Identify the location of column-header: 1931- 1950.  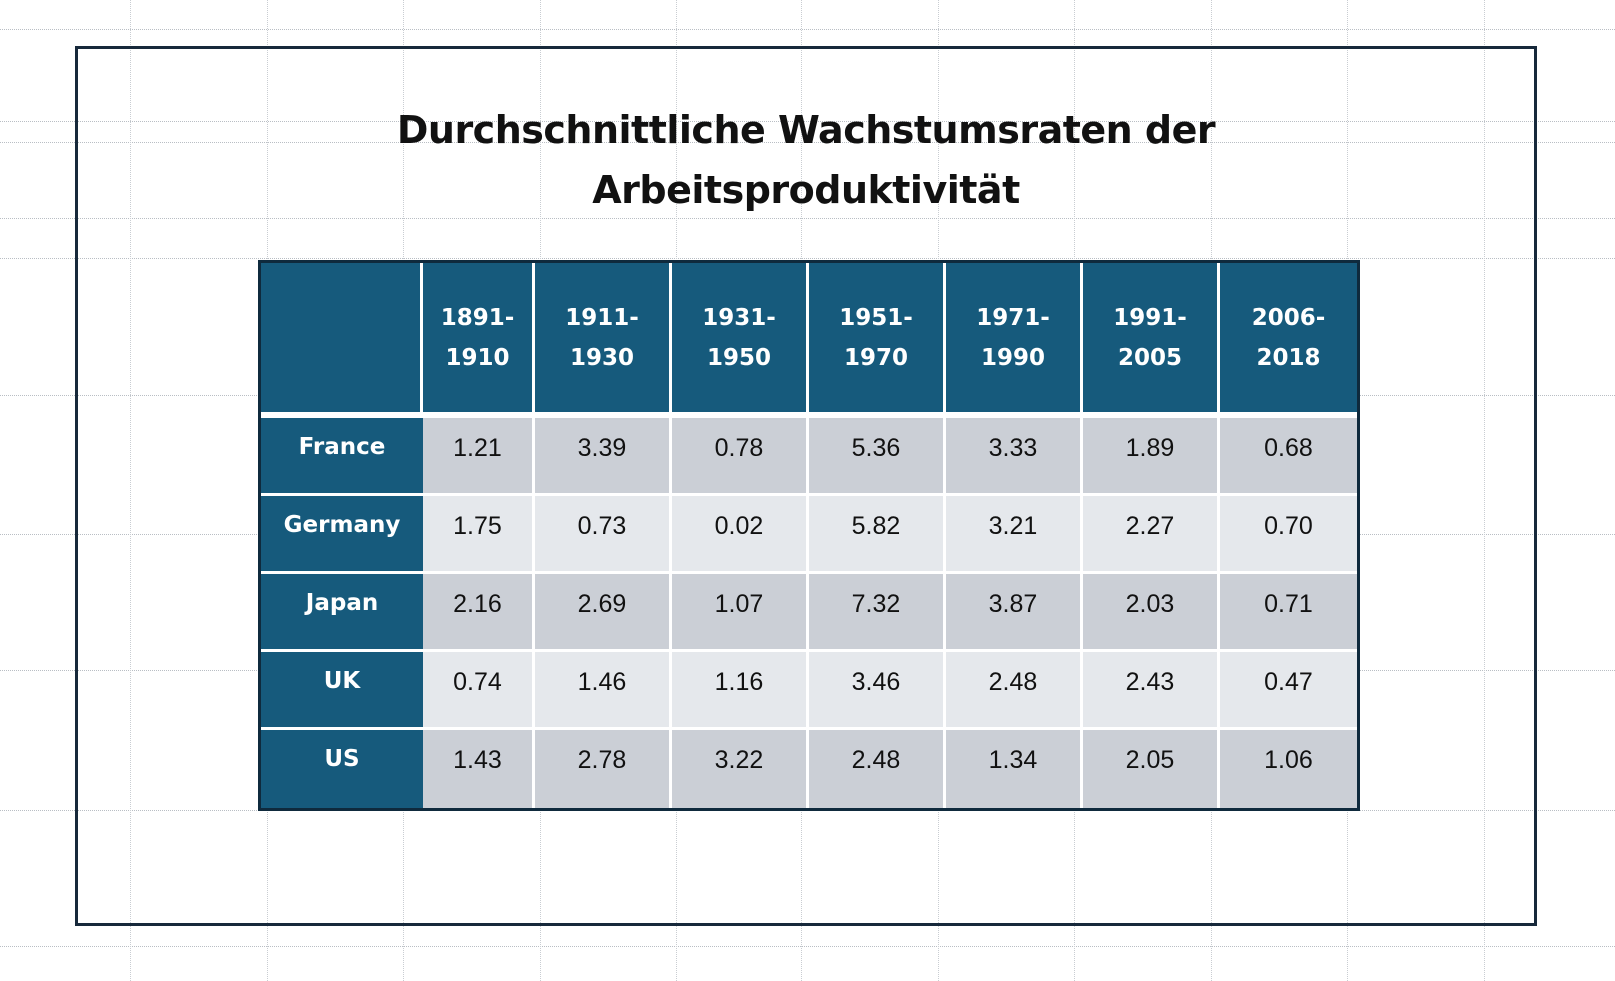
(740, 340).